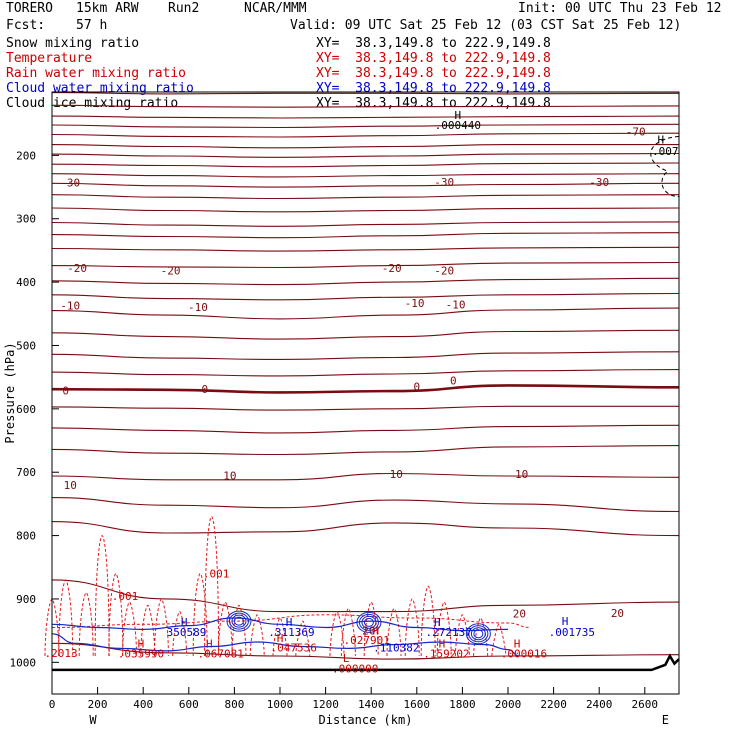 The height and width of the screenshot is (740, 740). I want to click on y-tick-label-7: 900, so click(26, 599).